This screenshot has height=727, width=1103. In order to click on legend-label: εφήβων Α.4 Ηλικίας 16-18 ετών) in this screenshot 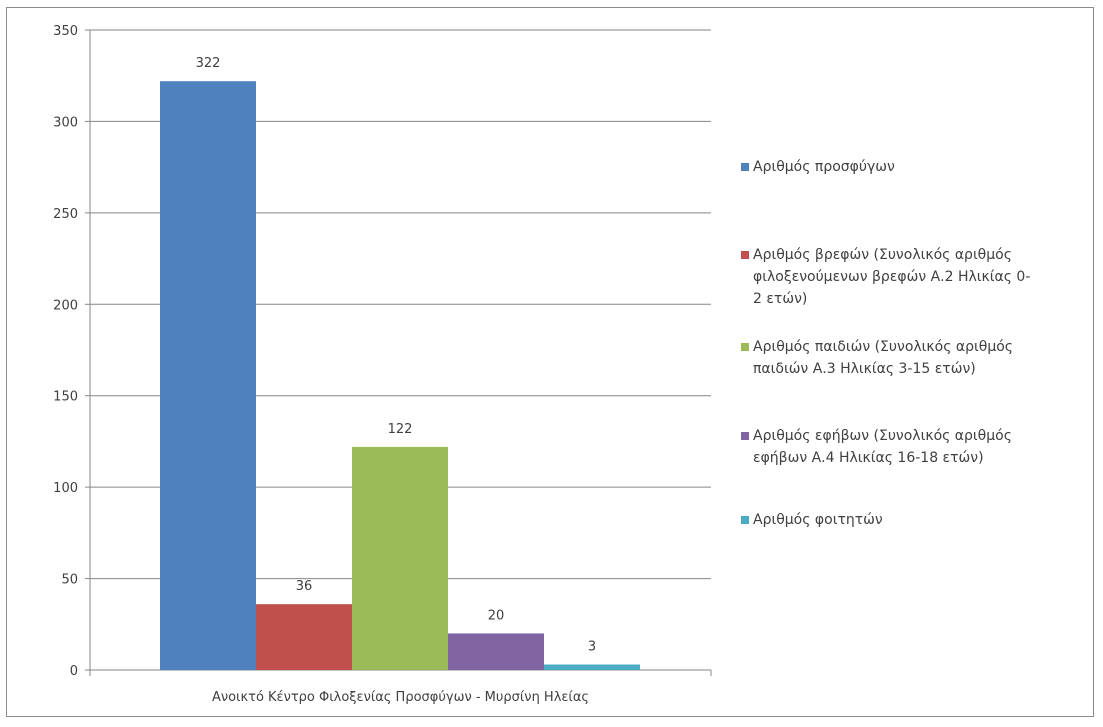, I will do `click(868, 458)`.